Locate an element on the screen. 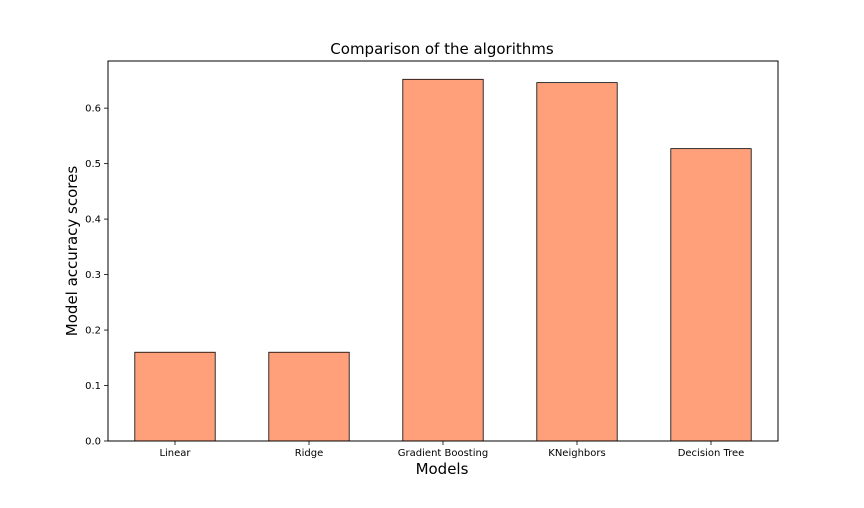 The height and width of the screenshot is (508, 864). bar-decision-tree is located at coordinates (711, 295).